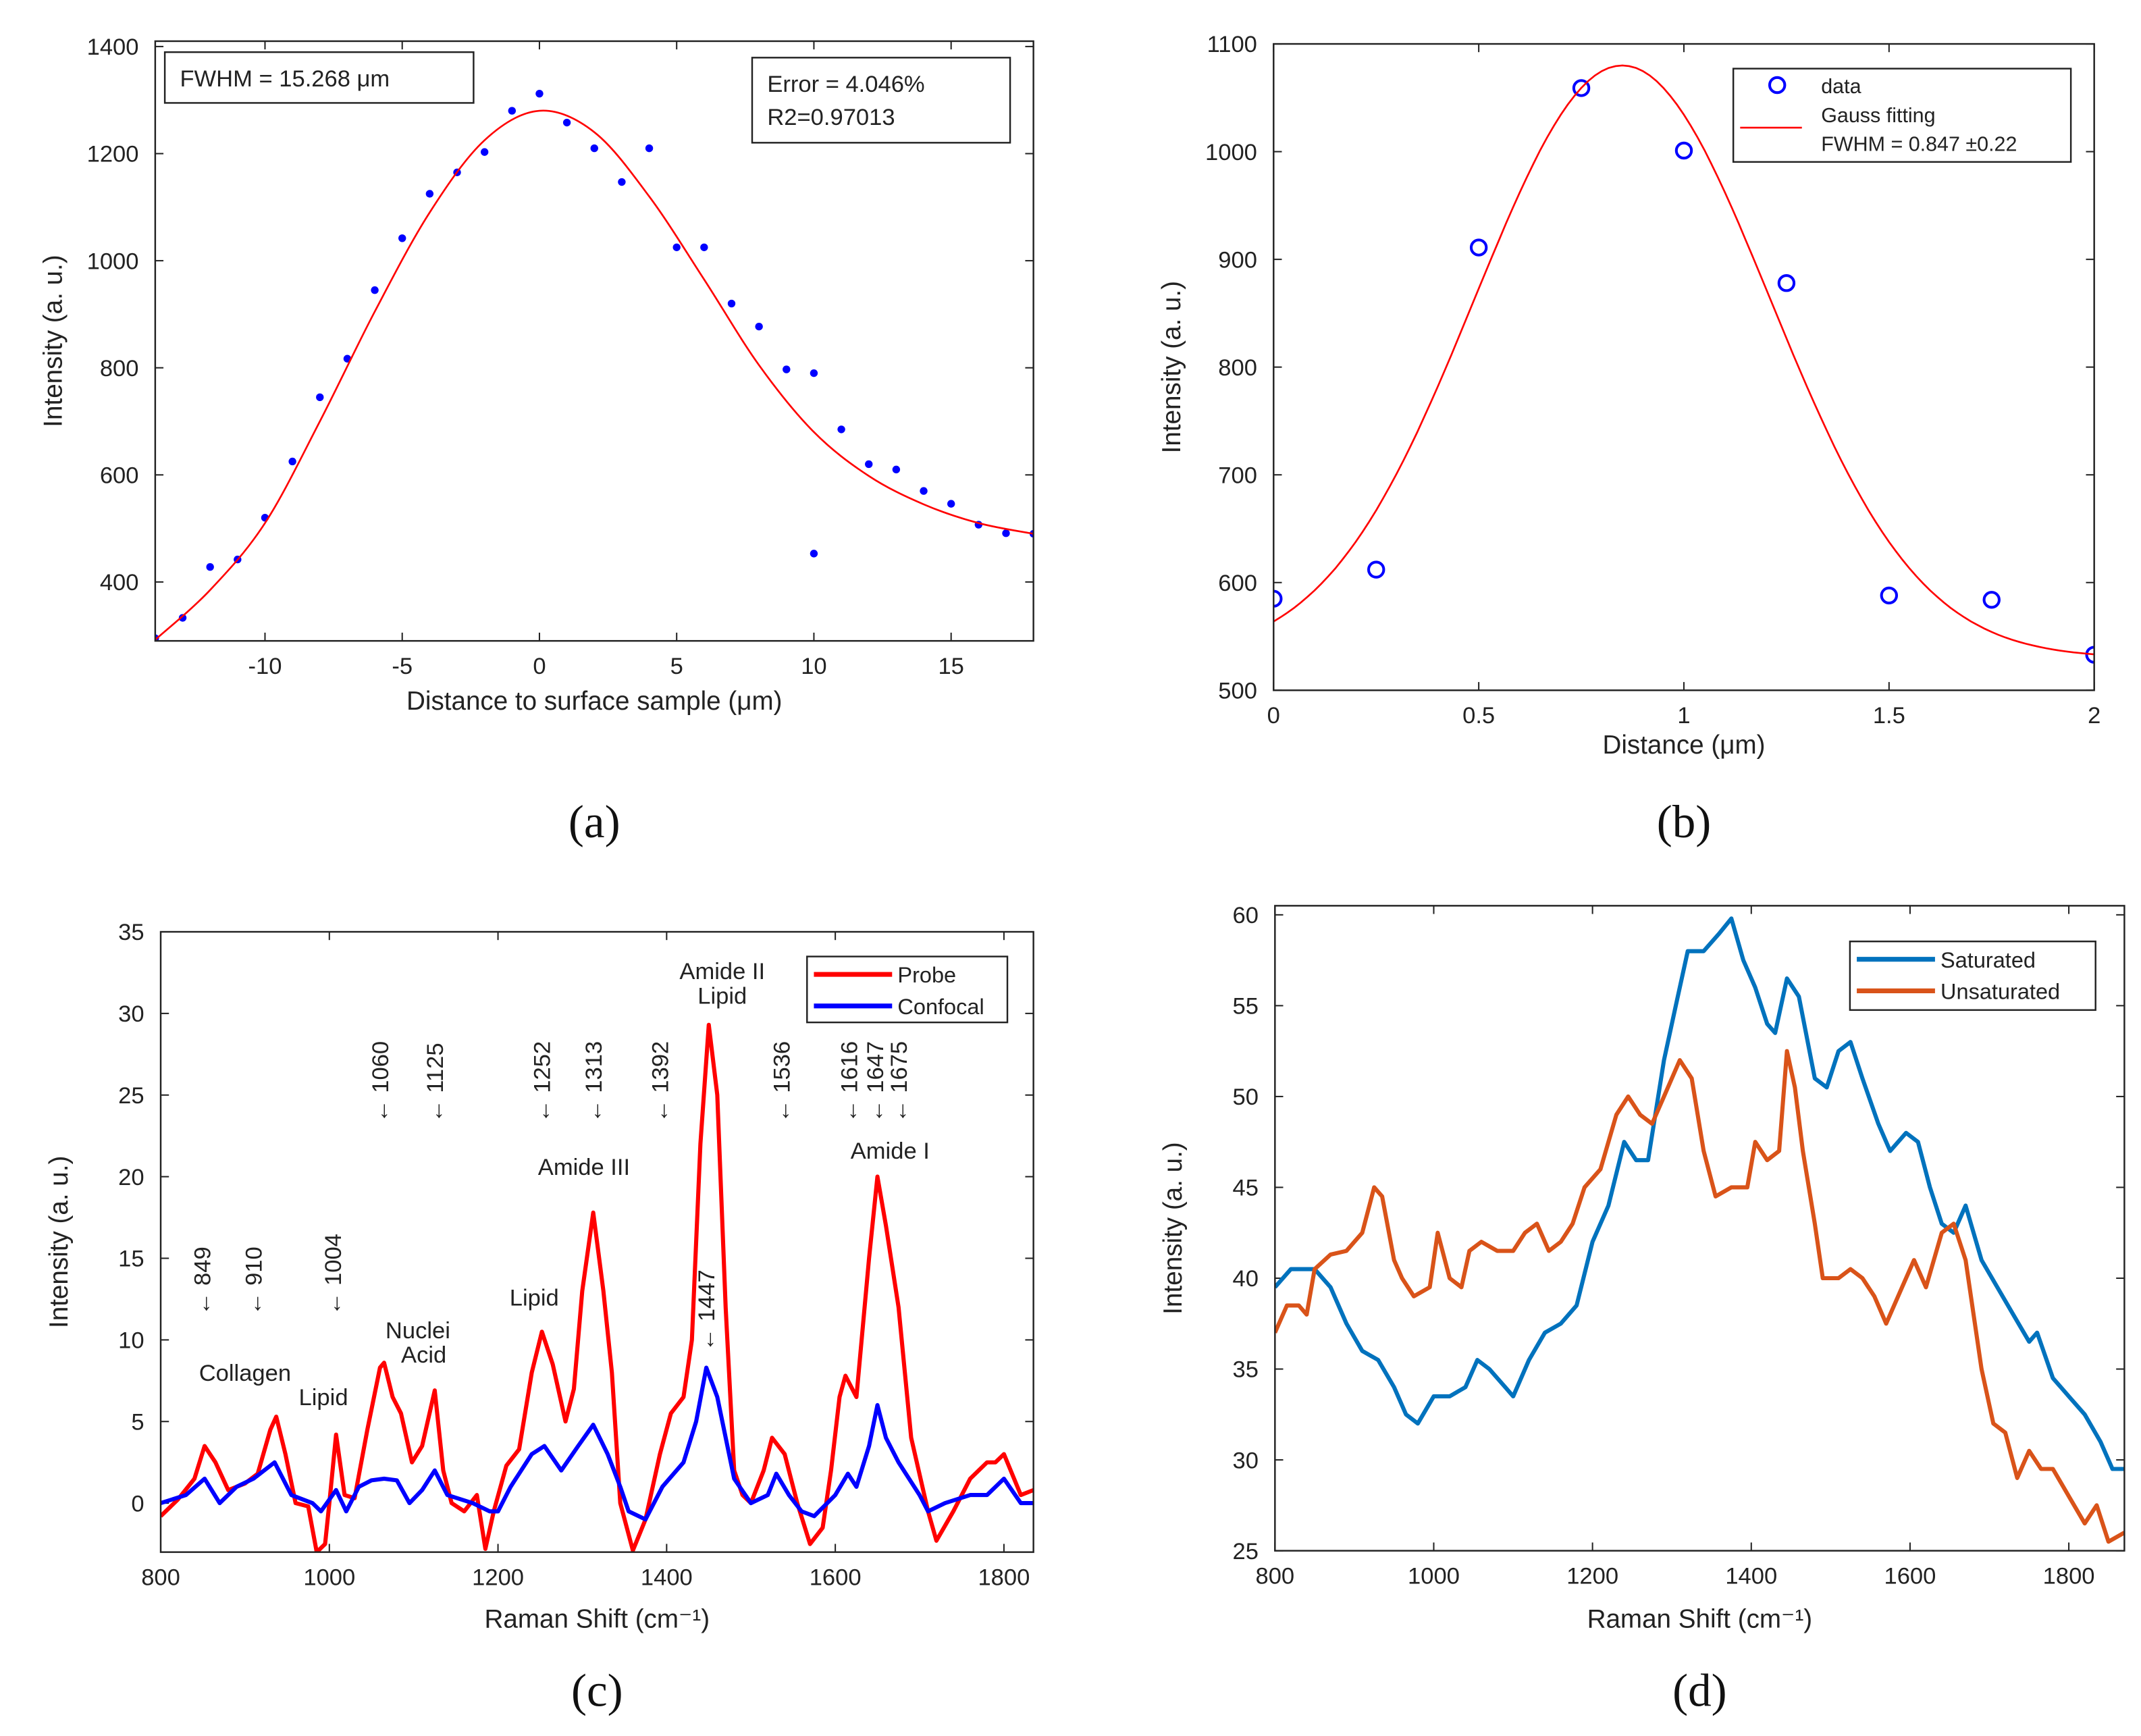 This screenshot has width=2141, height=1736. I want to click on series-fit-line, so click(594, 375).